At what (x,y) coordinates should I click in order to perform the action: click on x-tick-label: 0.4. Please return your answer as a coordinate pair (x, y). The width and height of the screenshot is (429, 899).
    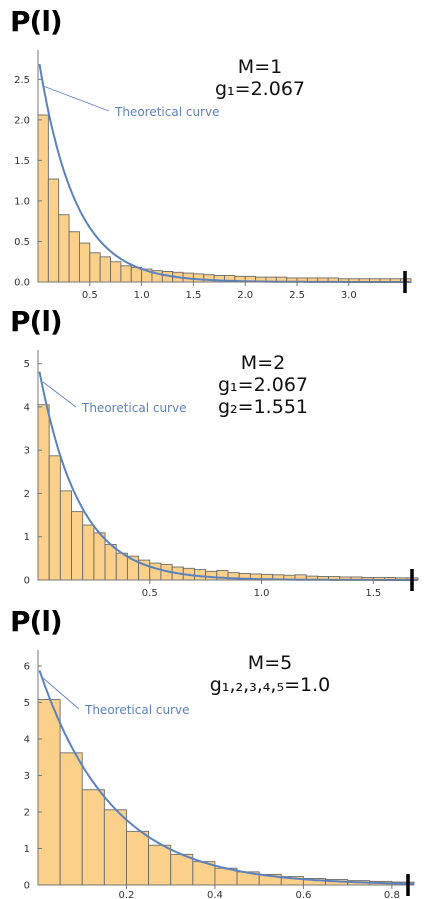
    Looking at the image, I should click on (215, 894).